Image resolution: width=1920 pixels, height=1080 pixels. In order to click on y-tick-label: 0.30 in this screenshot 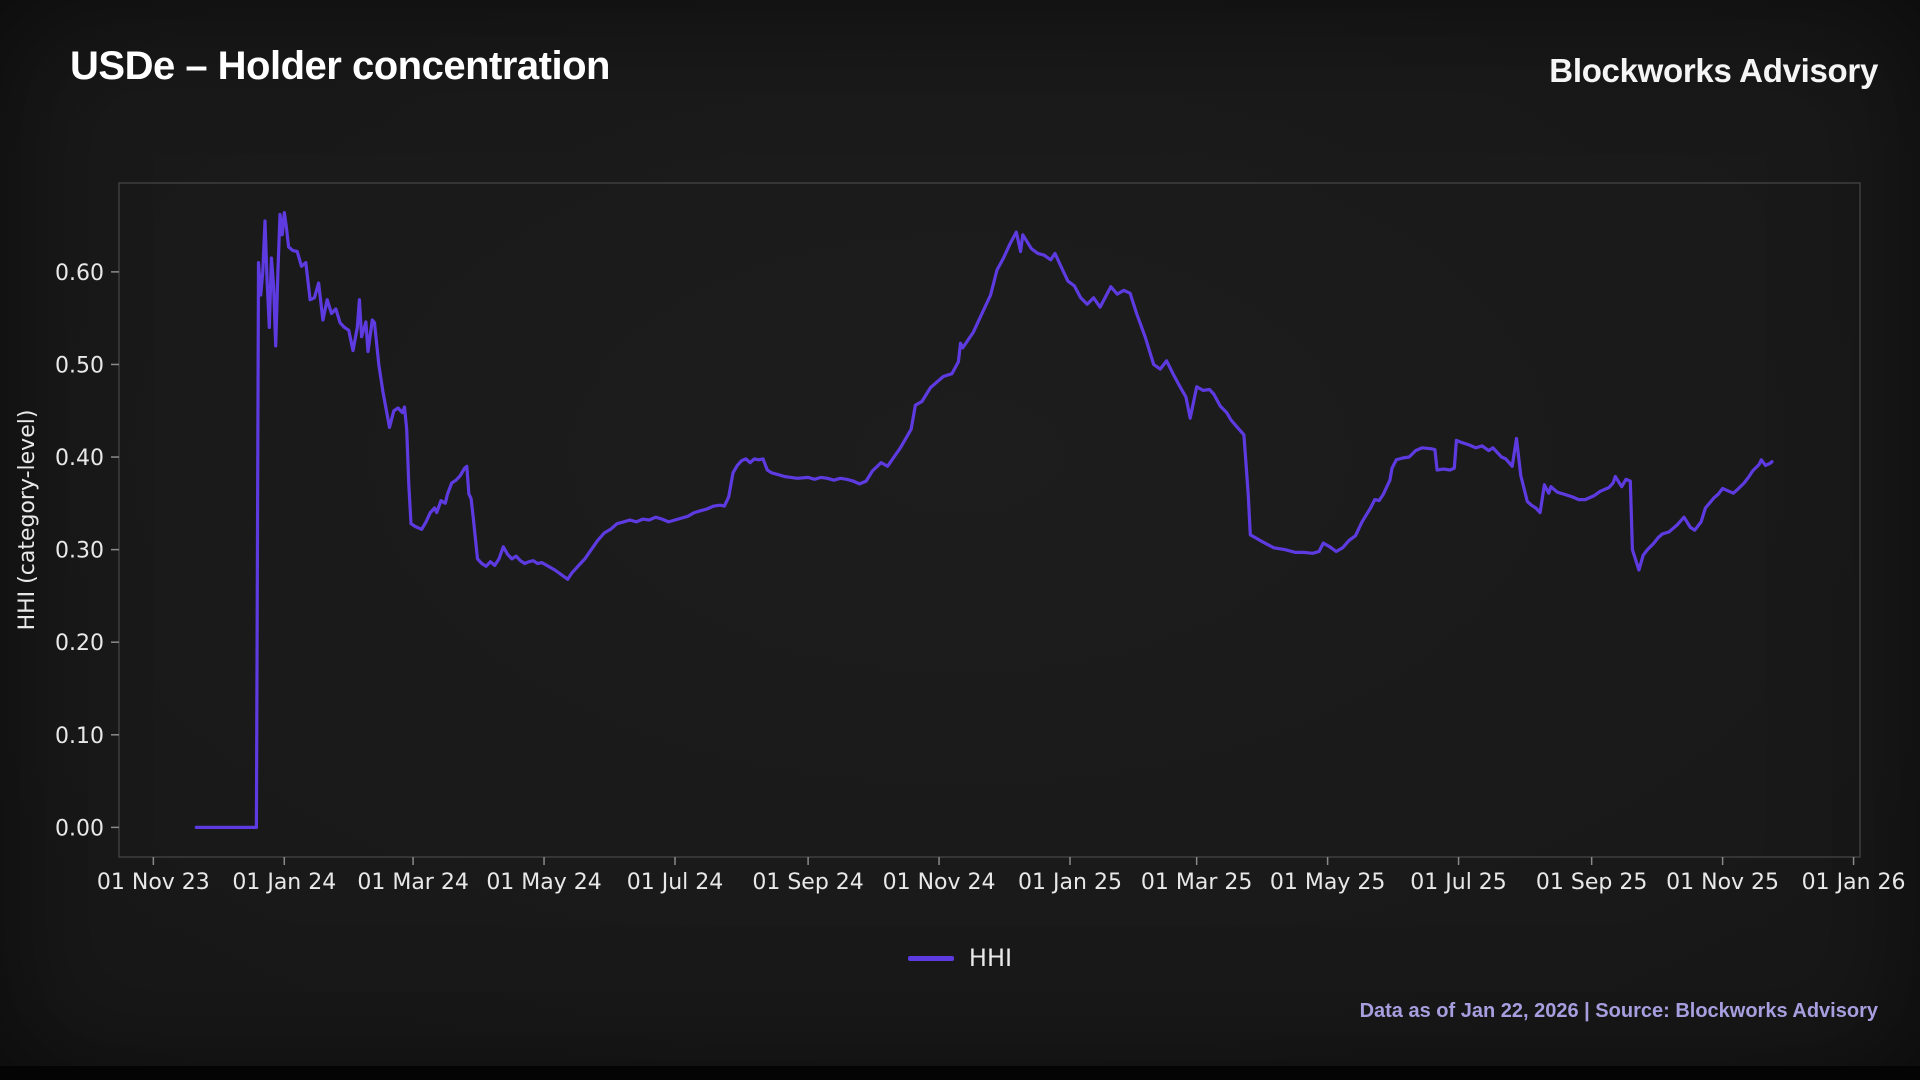, I will do `click(79, 551)`.